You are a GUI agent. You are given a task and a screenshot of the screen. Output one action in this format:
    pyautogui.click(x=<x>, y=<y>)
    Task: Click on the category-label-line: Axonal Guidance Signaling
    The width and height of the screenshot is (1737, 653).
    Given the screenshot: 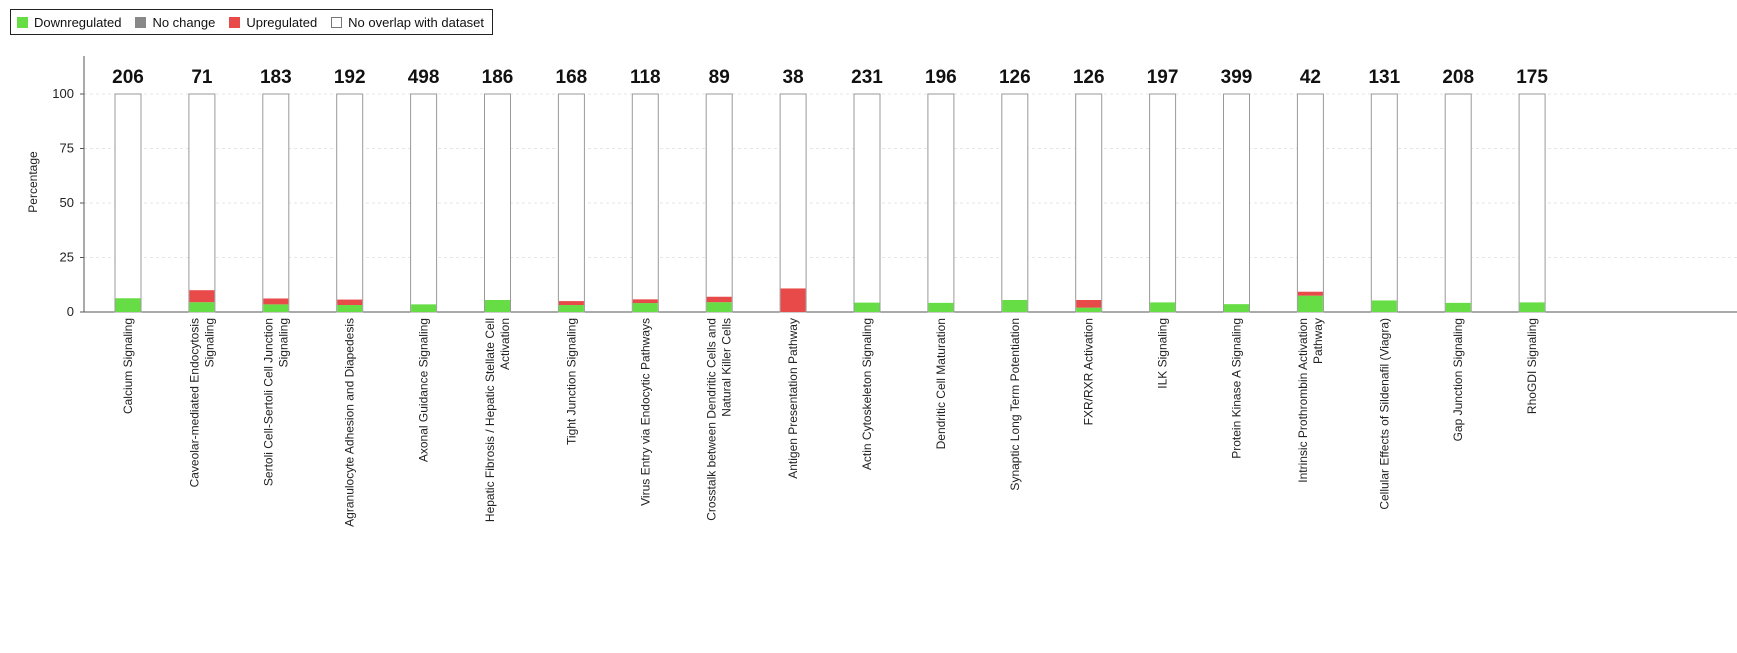 What is the action you would take?
    pyautogui.click(x=424, y=390)
    